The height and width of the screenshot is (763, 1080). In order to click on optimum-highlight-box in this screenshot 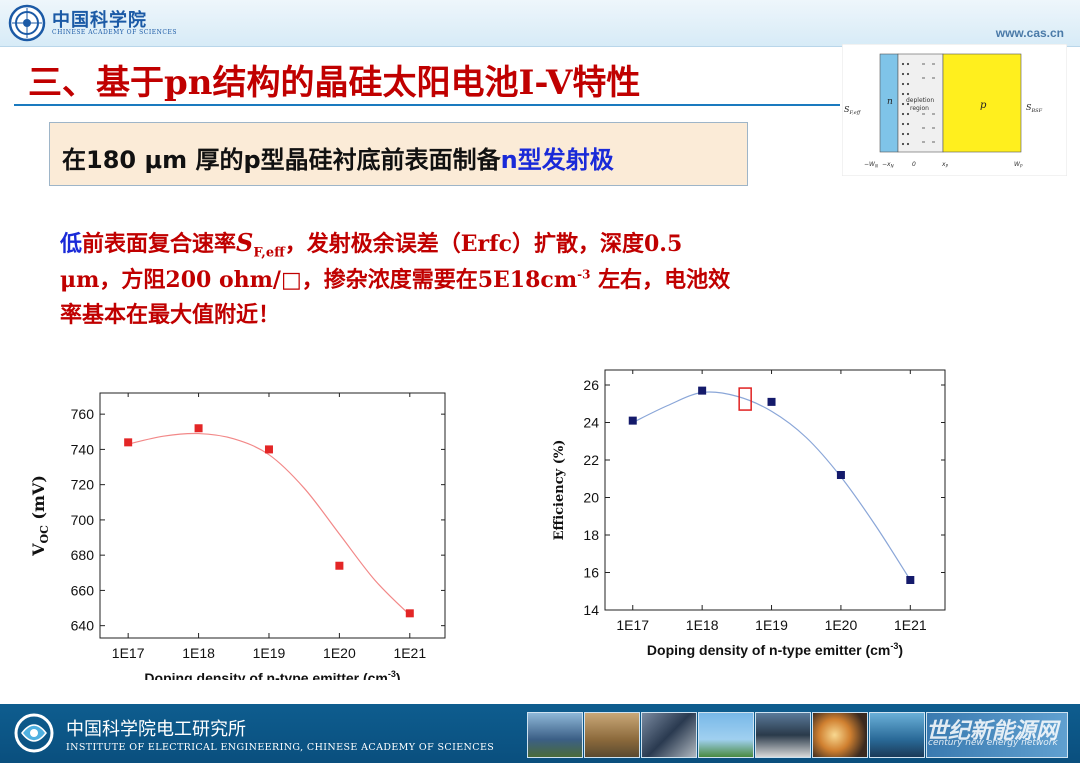, I will do `click(745, 399)`.